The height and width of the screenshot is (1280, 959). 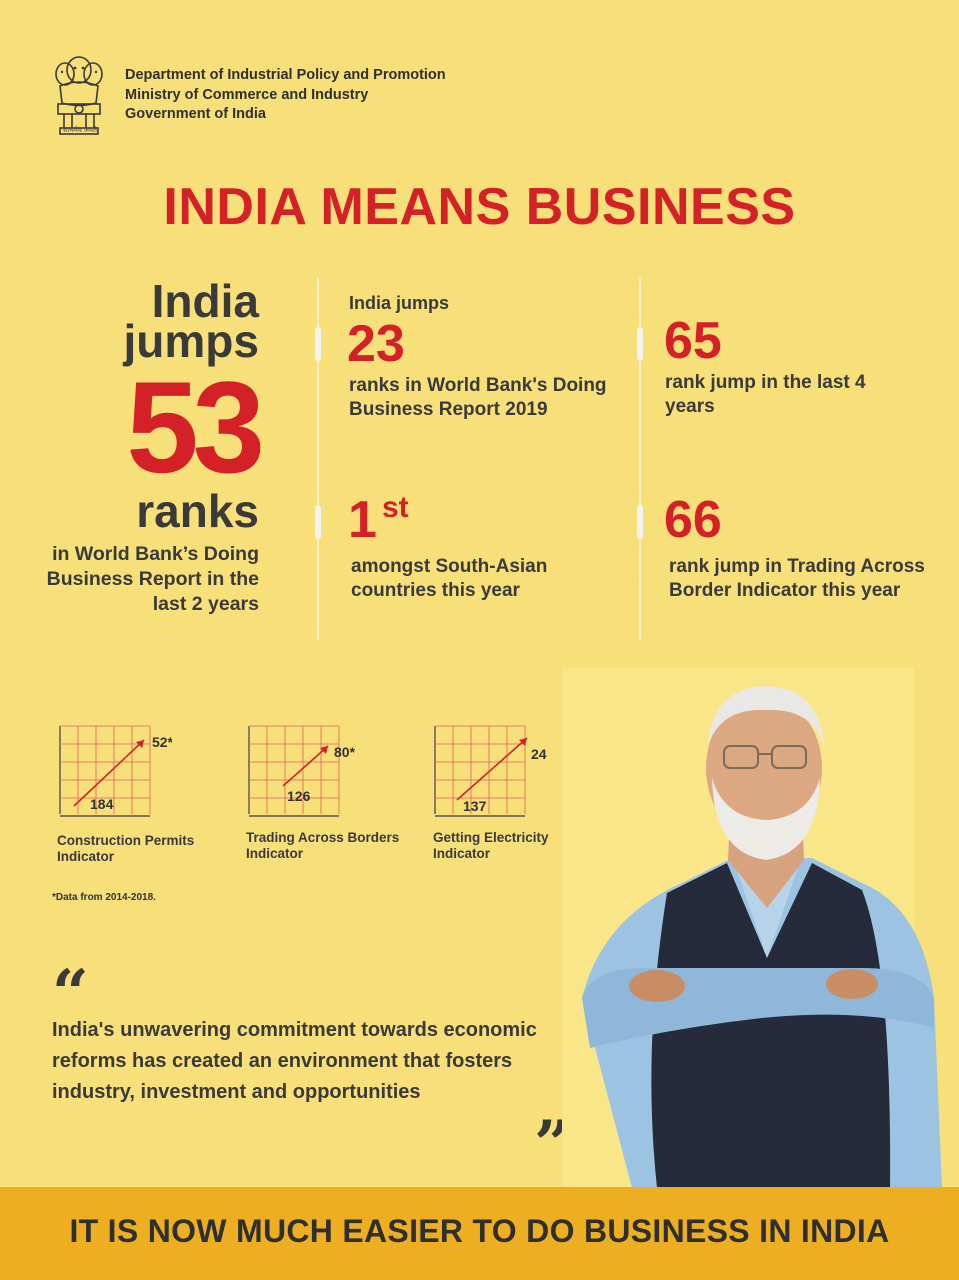 I want to click on stat-65-number: 65, so click(x=693, y=341).